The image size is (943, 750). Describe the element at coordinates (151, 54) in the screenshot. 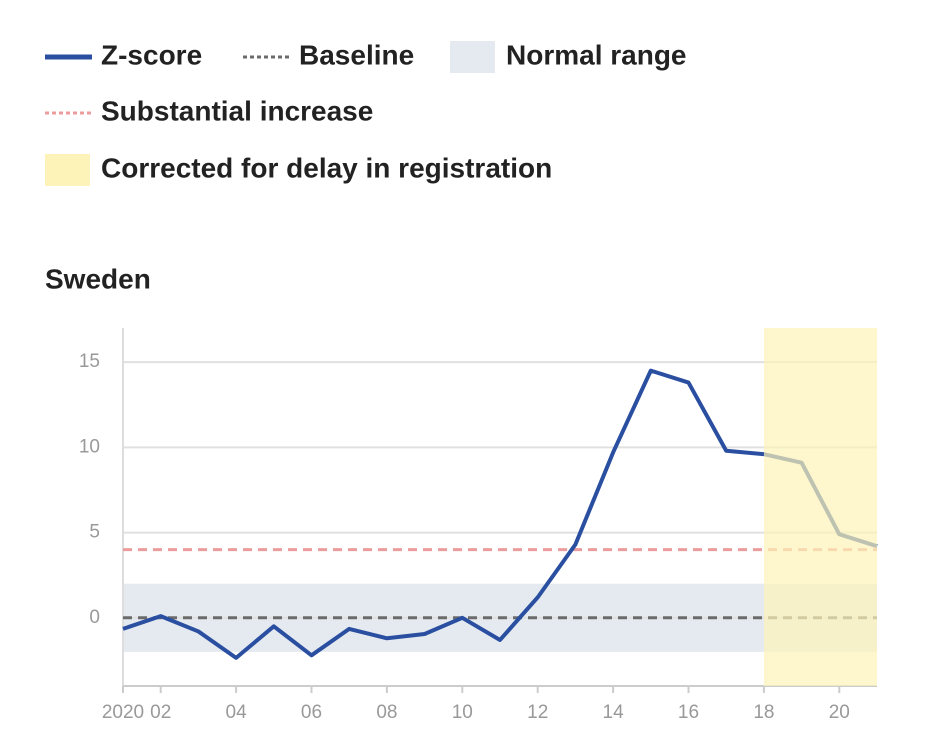

I see `legend-label: Z-score` at that location.